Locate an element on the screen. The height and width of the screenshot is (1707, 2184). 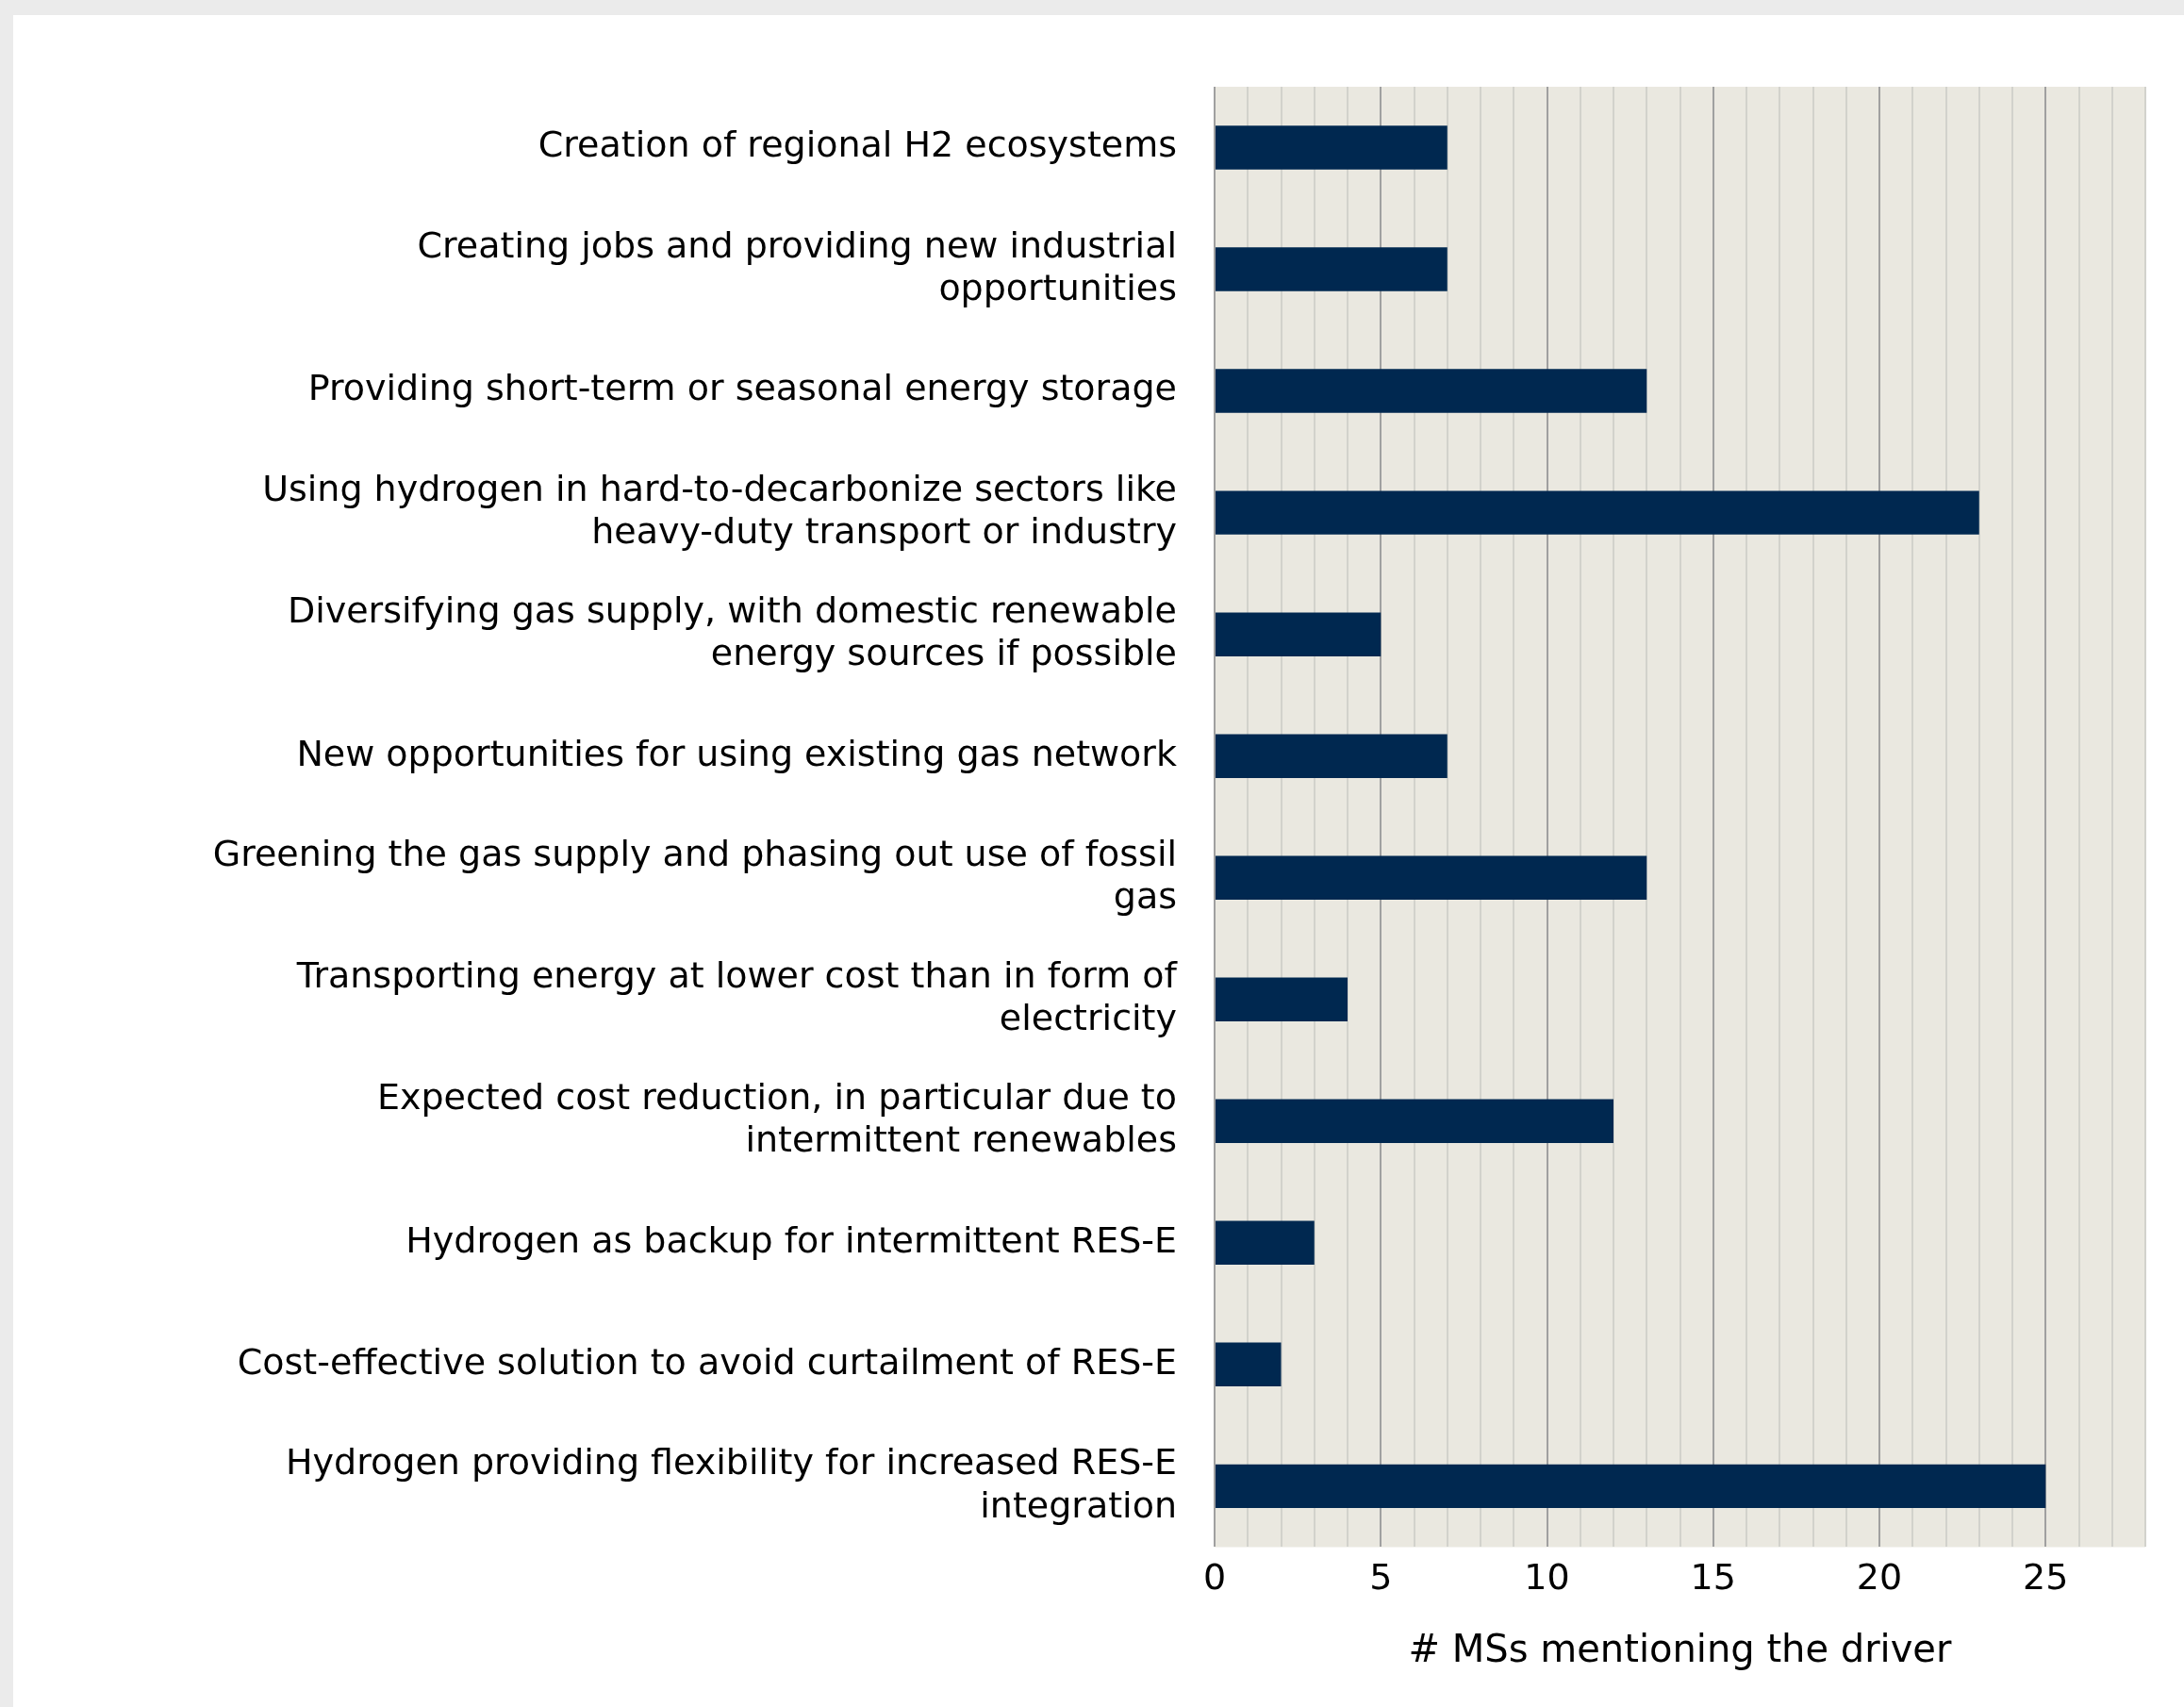
y-tick-label: Creating jobs and providing new industrial opportunities is located at coordinates (797, 266).